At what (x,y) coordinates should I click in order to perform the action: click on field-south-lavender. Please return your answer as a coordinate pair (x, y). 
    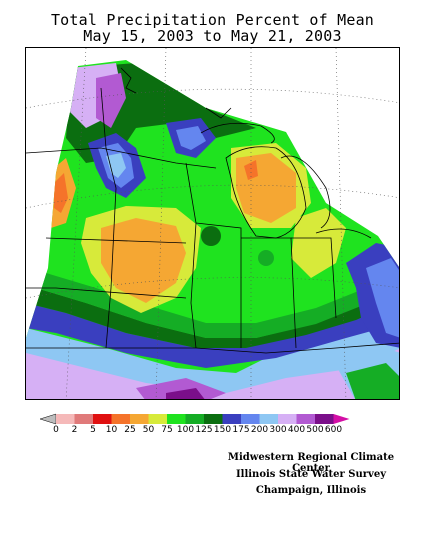
    Looking at the image, I should click on (212, 373).